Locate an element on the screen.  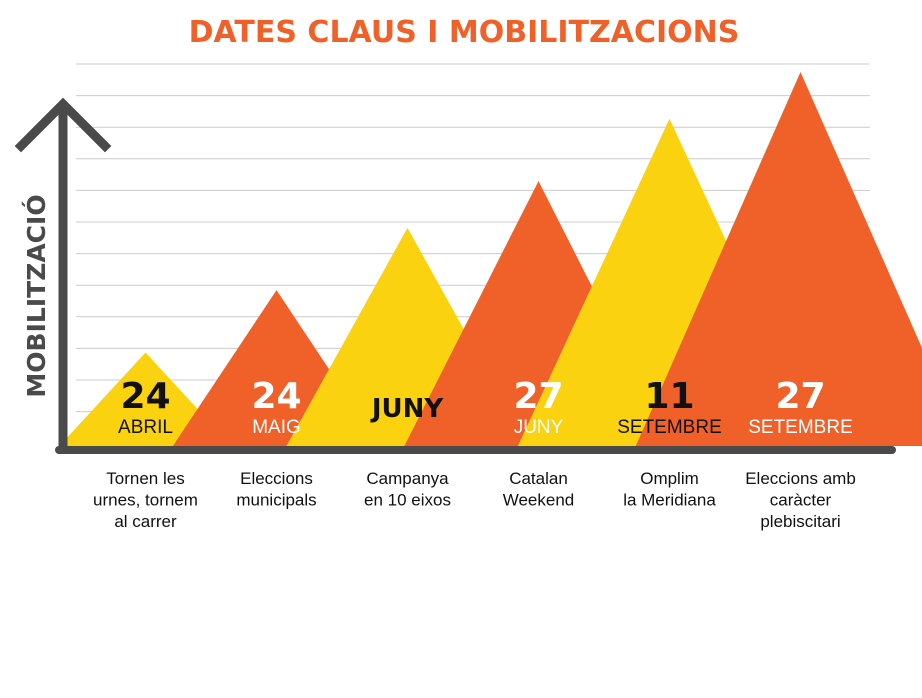
event-label-line: al carrer is located at coordinates (145, 521).